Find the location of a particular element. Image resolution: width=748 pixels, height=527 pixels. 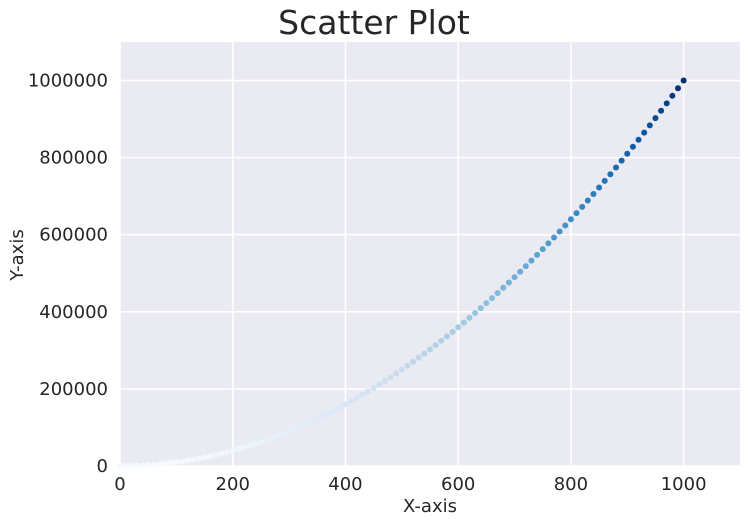

x-tick-label: 800 is located at coordinates (571, 484).